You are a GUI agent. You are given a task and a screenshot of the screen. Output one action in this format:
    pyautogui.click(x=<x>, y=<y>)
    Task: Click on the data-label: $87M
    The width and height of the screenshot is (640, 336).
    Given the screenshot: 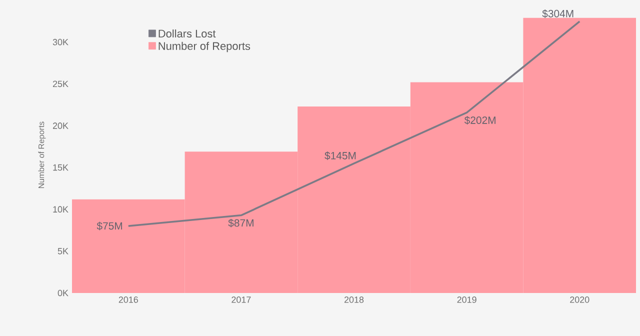 What is the action you would take?
    pyautogui.click(x=241, y=223)
    